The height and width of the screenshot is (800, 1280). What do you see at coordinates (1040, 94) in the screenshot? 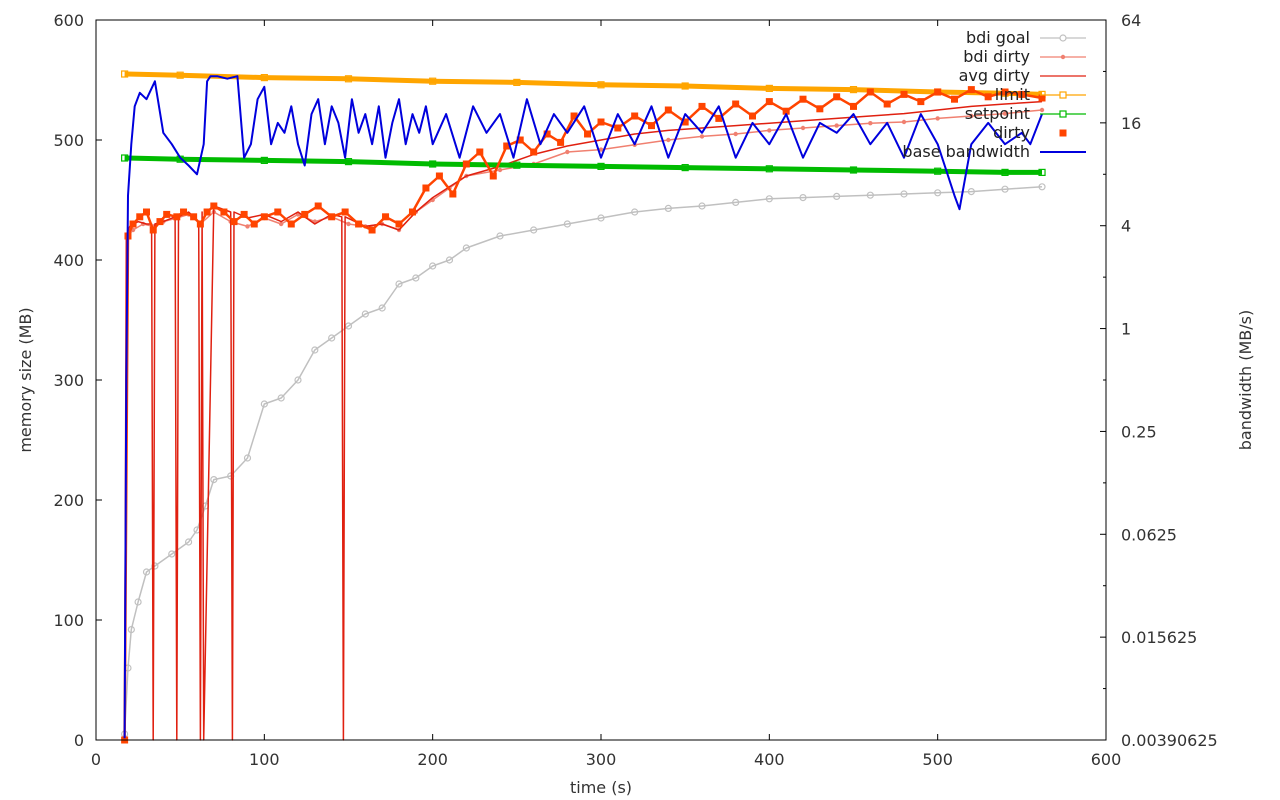
I see `legend-entry: limit` at bounding box center [1040, 94].